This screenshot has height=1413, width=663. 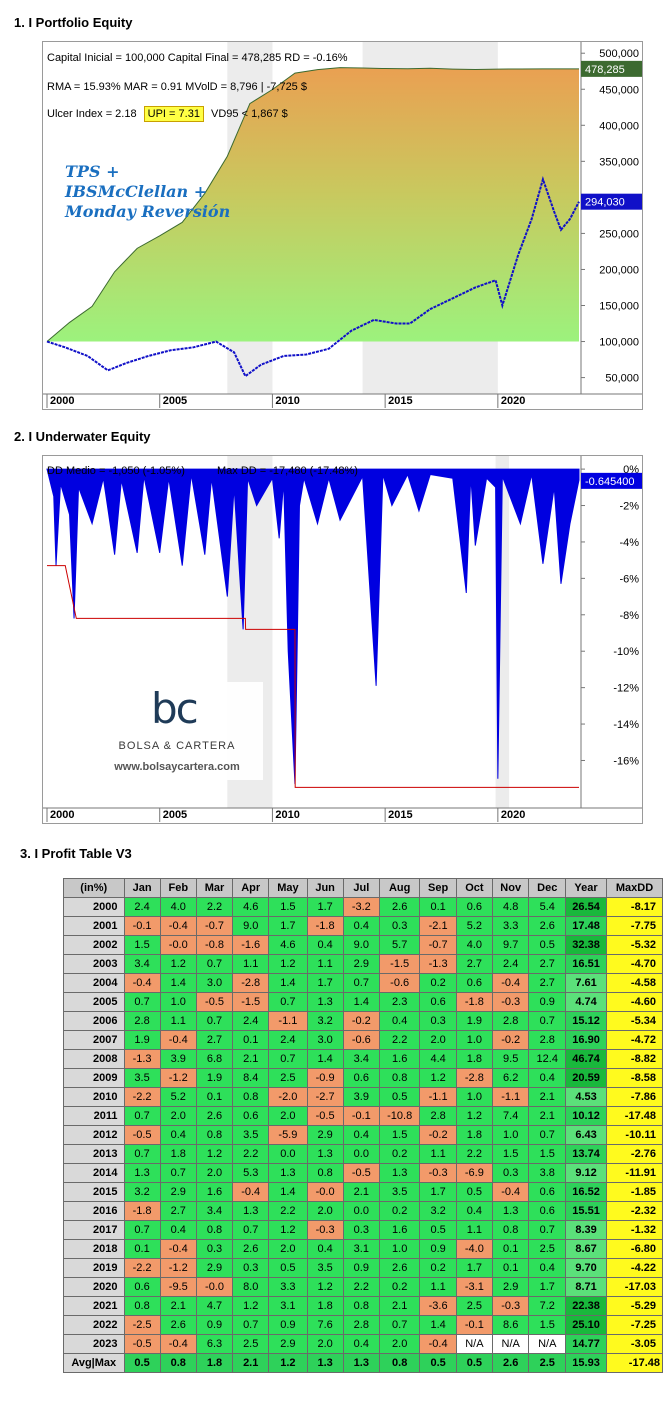 What do you see at coordinates (634, 1040) in the screenshot?
I see `maxdd-cell: -4.72` at bounding box center [634, 1040].